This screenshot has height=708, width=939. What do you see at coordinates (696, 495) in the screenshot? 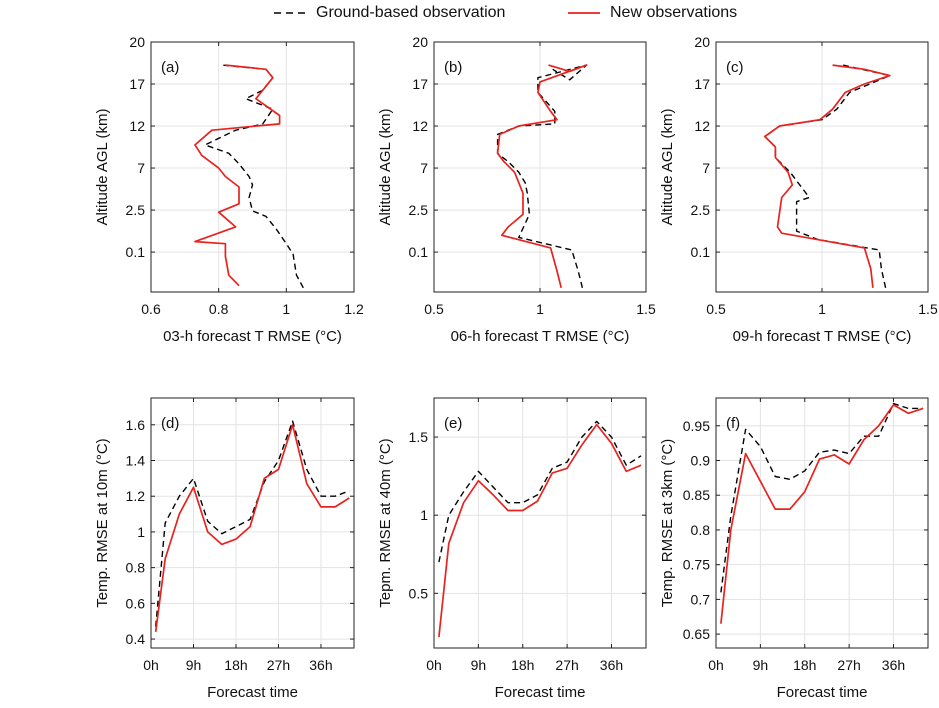
I see `y-tick-label: 0.85` at bounding box center [696, 495].